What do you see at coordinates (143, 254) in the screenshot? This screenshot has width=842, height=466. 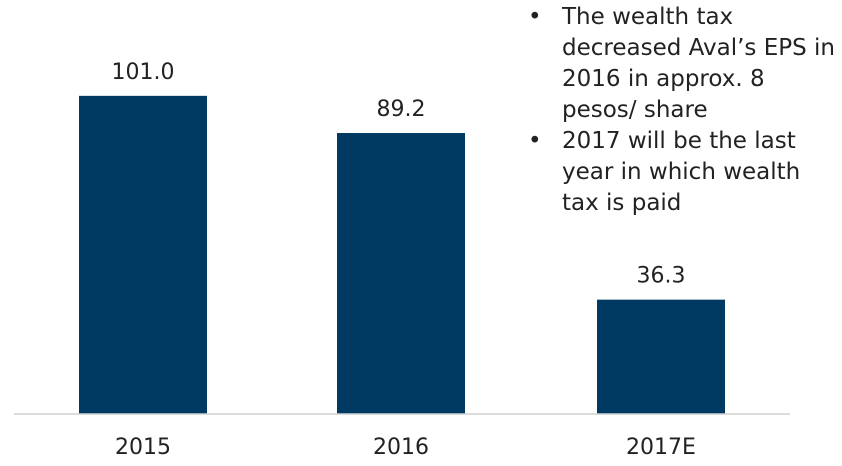 I see `bar-2015` at bounding box center [143, 254].